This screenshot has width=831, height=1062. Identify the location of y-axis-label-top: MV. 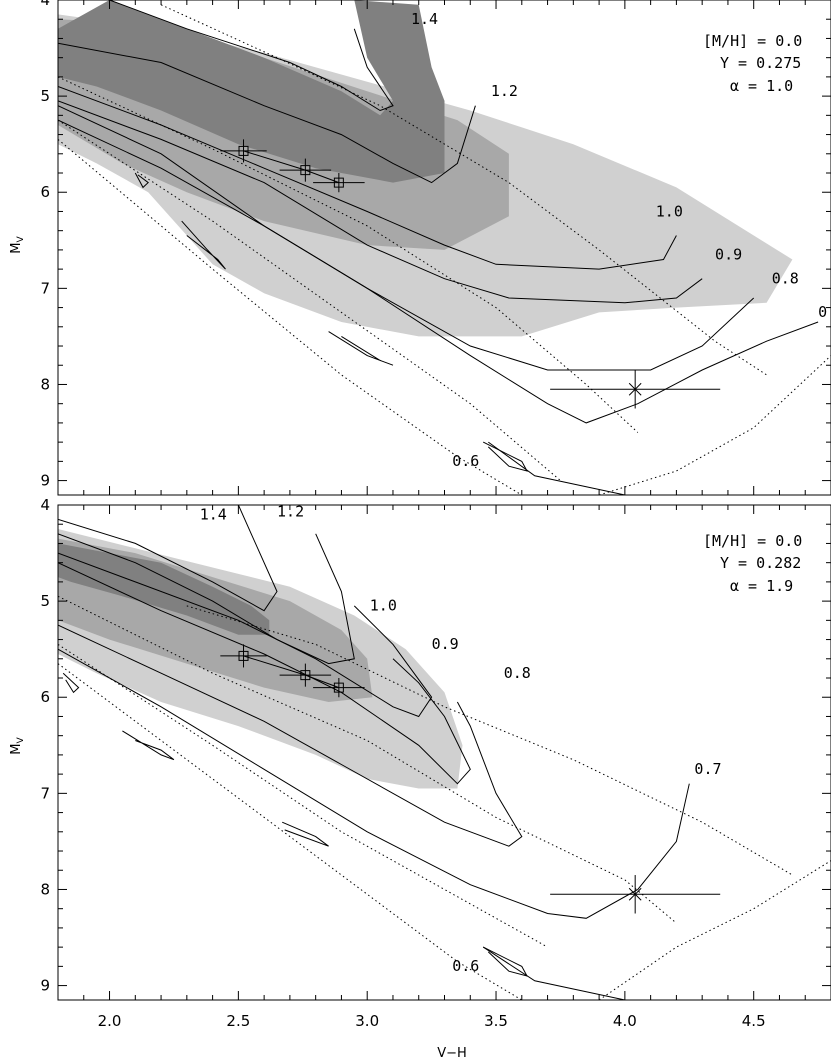
(17, 244).